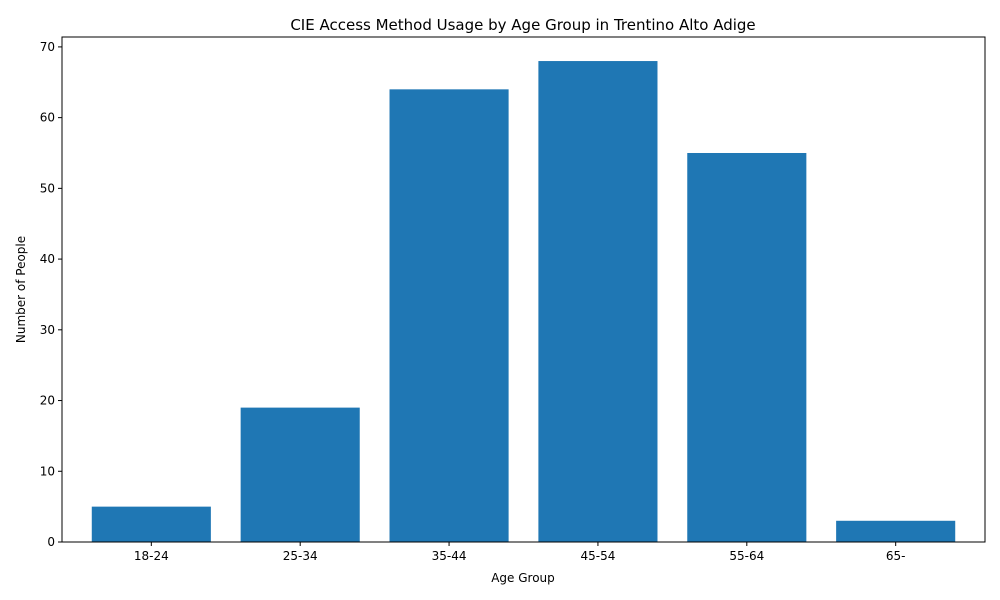  What do you see at coordinates (47, 471) in the screenshot?
I see `y-tick-label: 10` at bounding box center [47, 471].